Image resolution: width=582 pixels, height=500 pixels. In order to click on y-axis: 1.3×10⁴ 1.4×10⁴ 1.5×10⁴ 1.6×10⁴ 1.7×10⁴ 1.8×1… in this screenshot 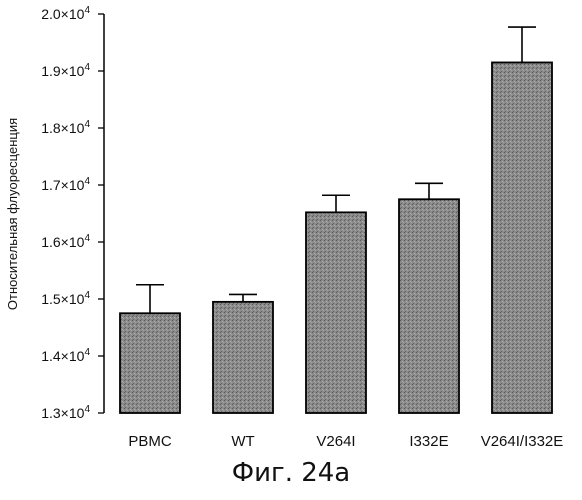, I will do `click(72, 213)`.